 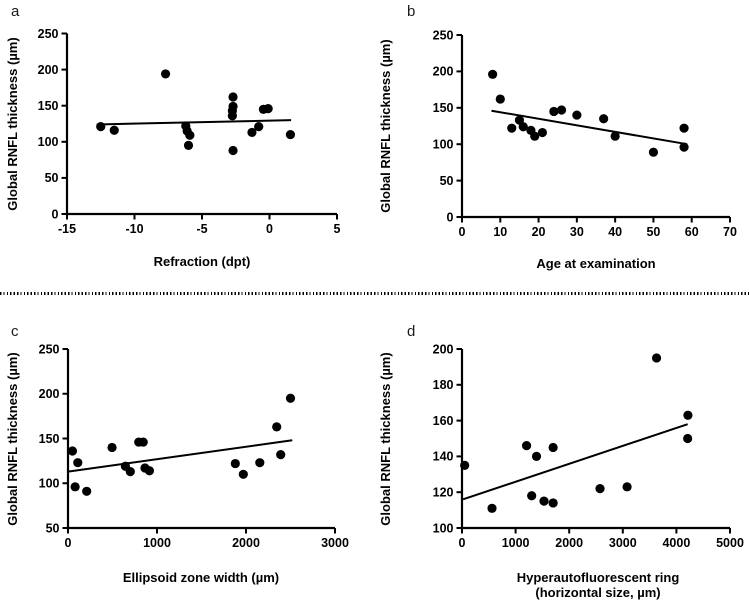 I want to click on y-axis: 50 100 150 200 250, so click(x=53, y=438).